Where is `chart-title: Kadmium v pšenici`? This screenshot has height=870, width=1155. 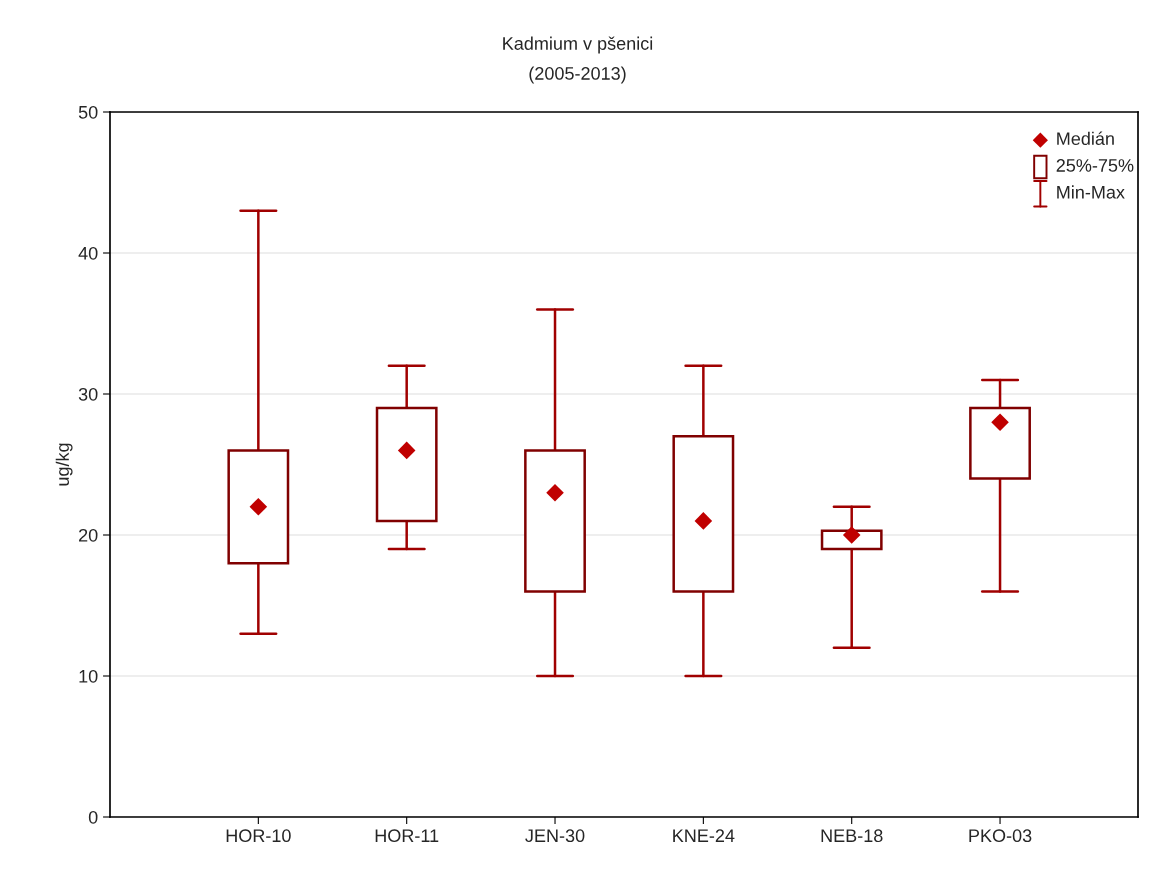
chart-title: Kadmium v pšenici is located at coordinates (578, 45).